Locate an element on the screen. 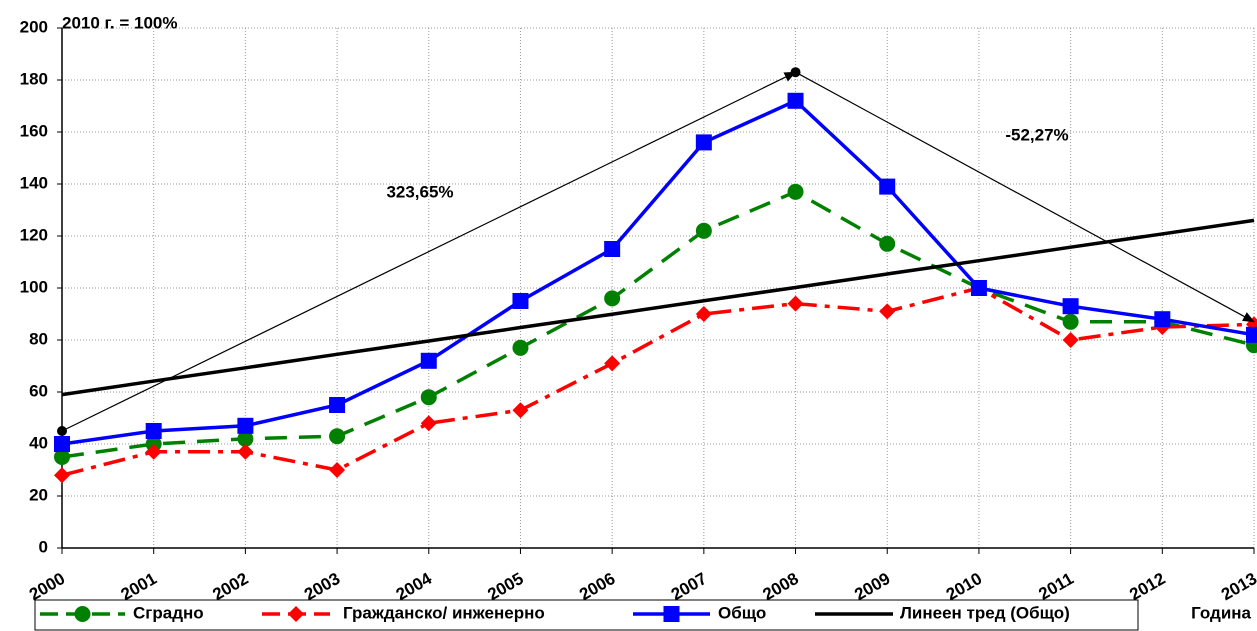 The height and width of the screenshot is (631, 1257). legend-label: Гражданско/ инженерно is located at coordinates (444, 612).